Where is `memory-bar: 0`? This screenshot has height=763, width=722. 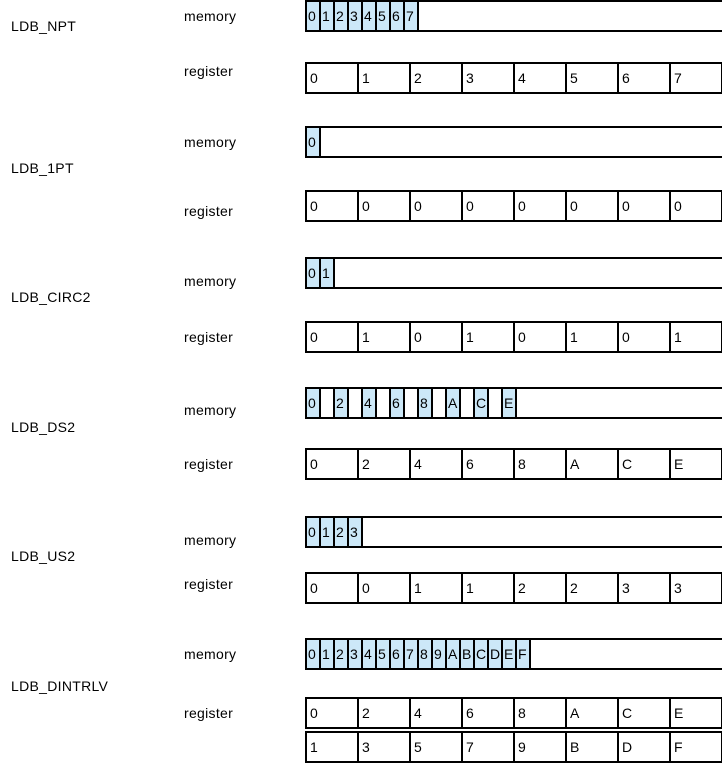 memory-bar: 0 is located at coordinates (513, 142).